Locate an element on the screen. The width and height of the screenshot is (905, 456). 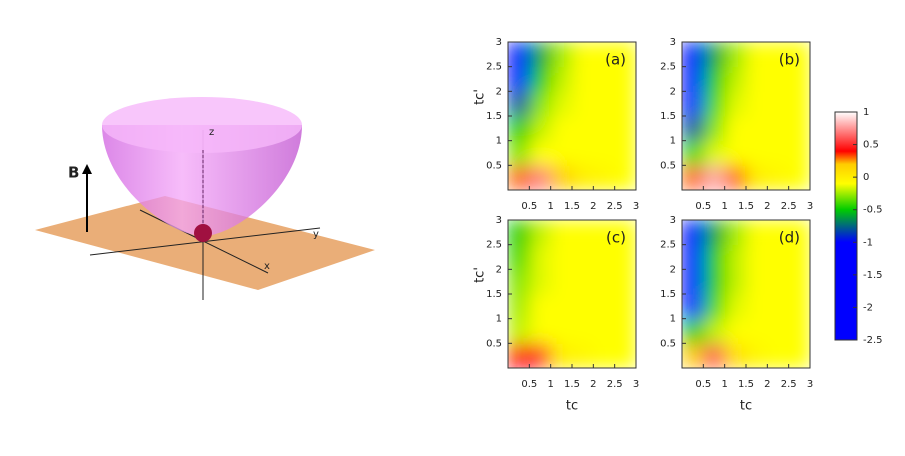
bowl-rim is located at coordinates (202, 125).